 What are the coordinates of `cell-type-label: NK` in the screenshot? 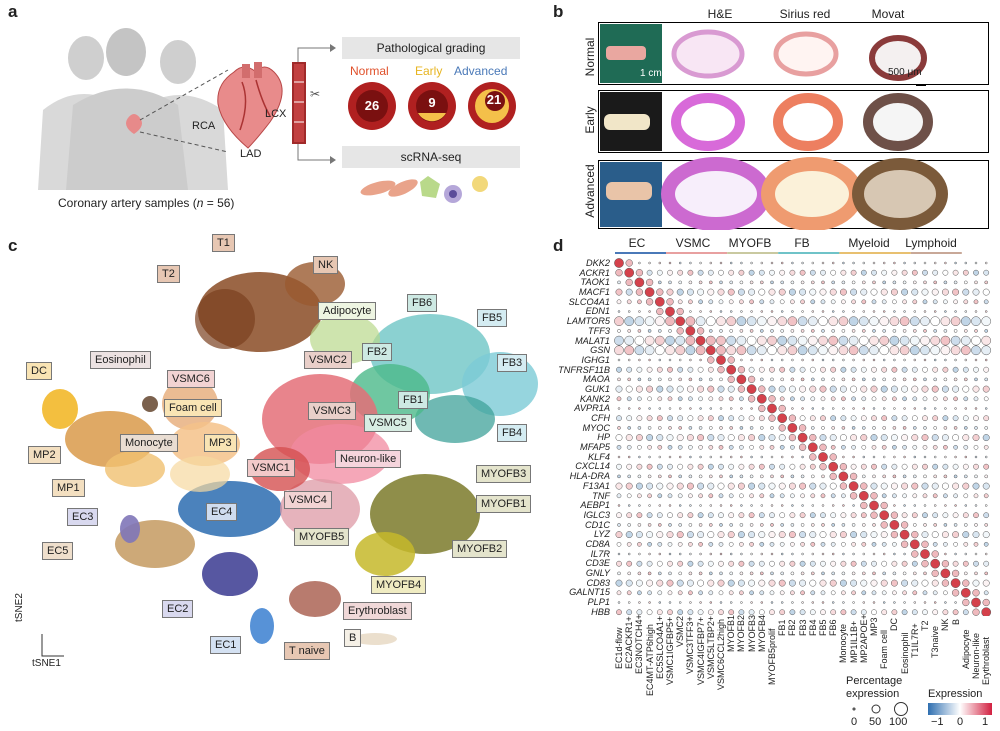 It's located at (945, 624).